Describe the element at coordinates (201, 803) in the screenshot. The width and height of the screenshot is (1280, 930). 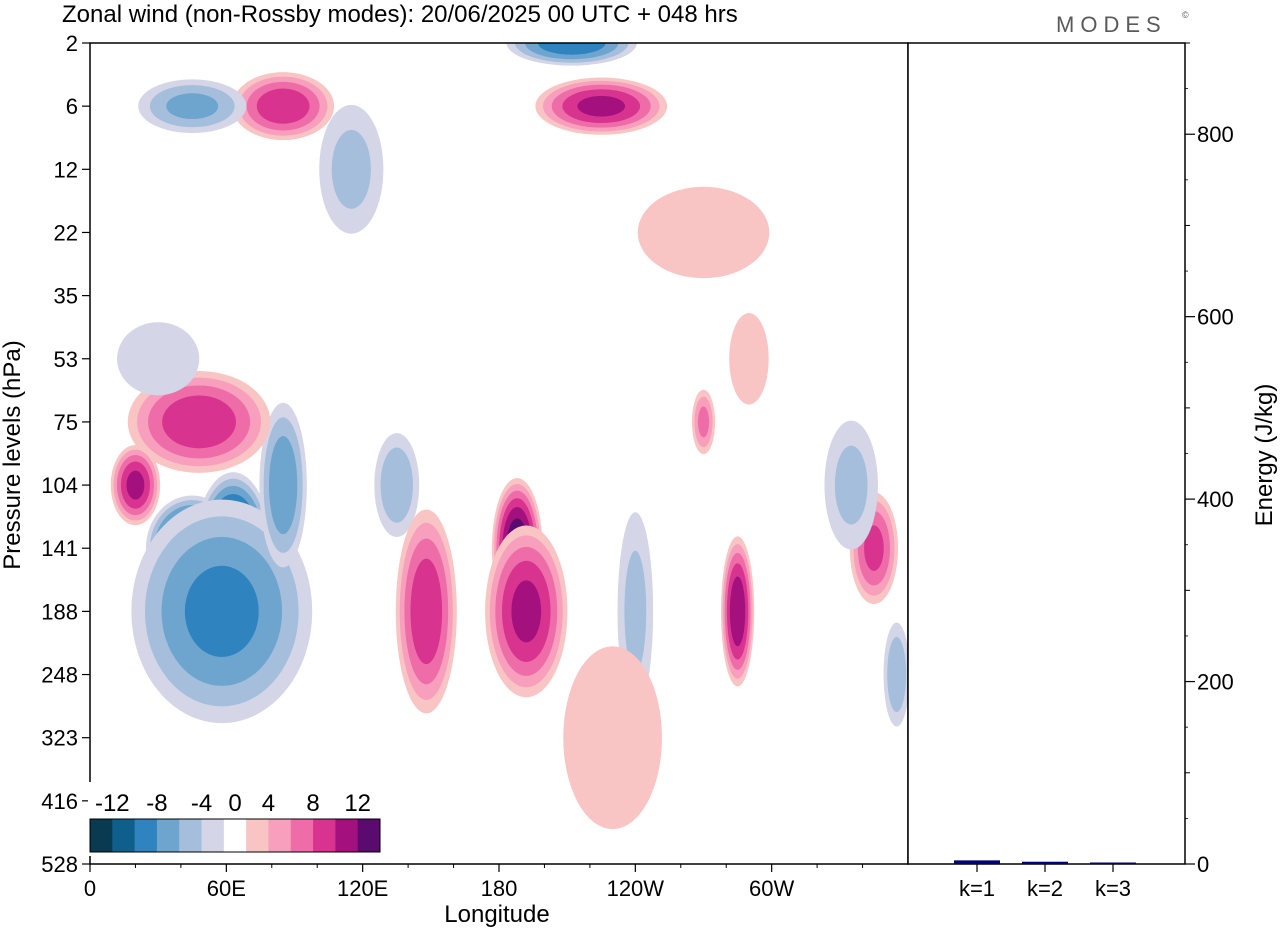
I see `colorbar-label: -4` at that location.